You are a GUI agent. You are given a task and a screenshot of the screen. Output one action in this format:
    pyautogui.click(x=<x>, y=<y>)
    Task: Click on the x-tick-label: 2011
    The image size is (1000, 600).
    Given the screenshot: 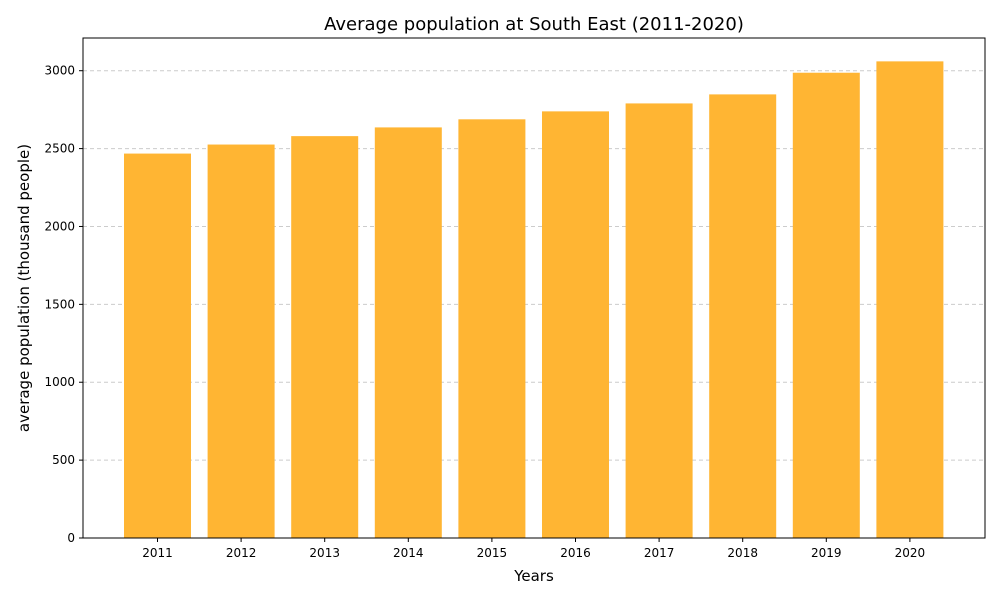 What is the action you would take?
    pyautogui.click(x=157, y=553)
    